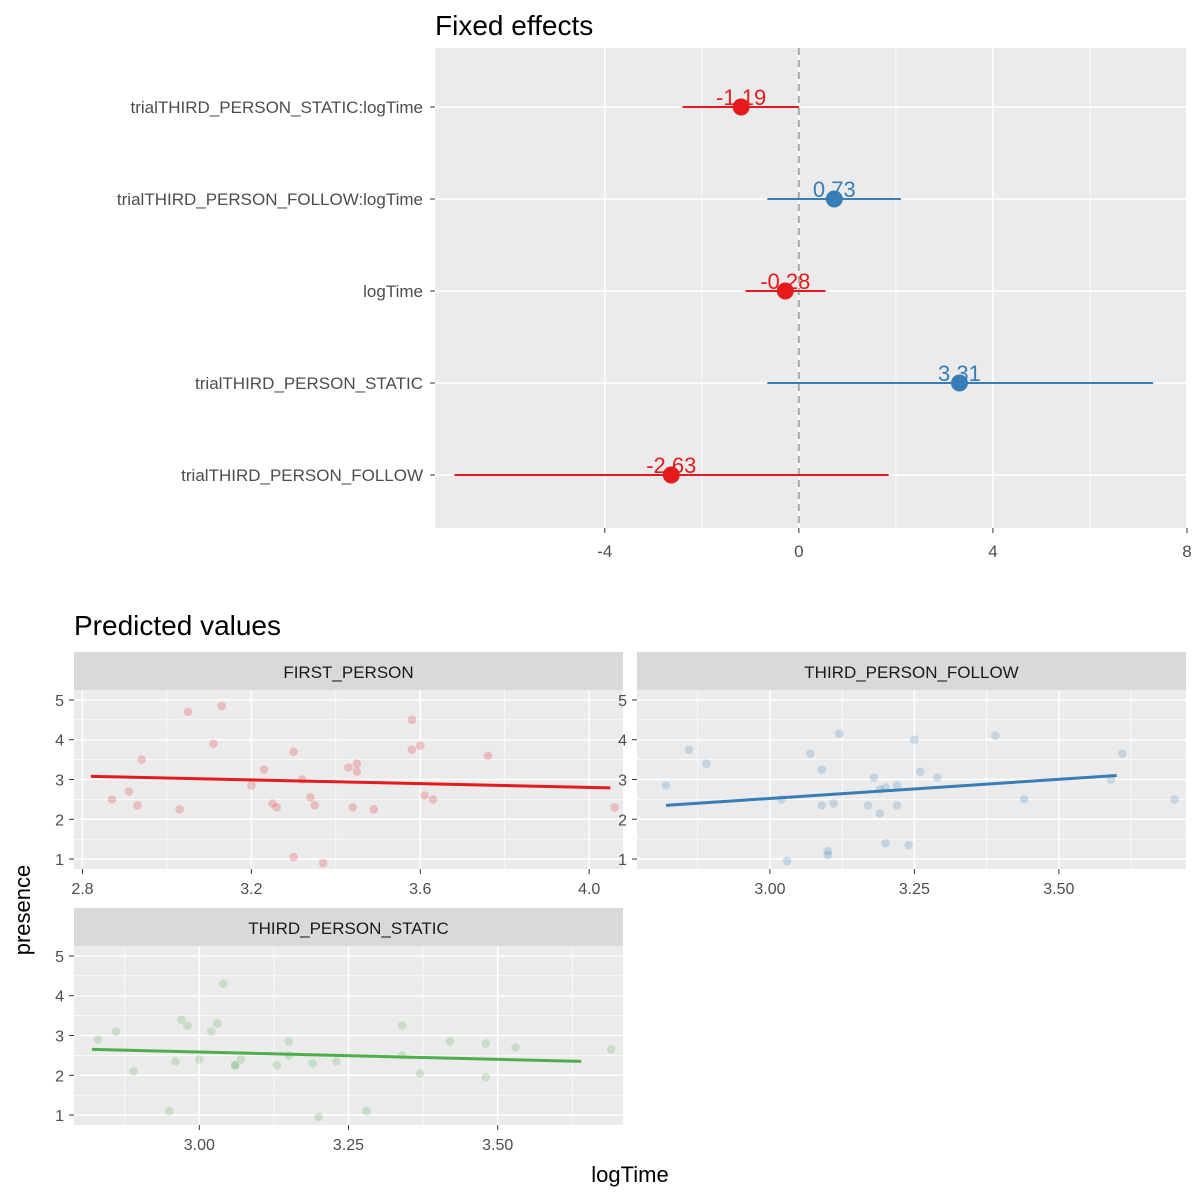 The height and width of the screenshot is (1200, 1200). I want to click on facet-strip-label: FIRST_PERSON, so click(348, 672).